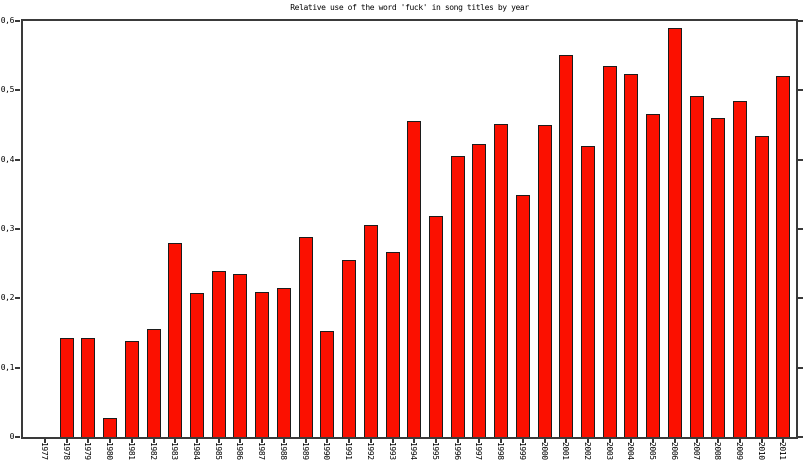 The height and width of the screenshot is (460, 805). What do you see at coordinates (7, 367) in the screenshot?
I see `y-tick-label: 0,1` at bounding box center [7, 367].